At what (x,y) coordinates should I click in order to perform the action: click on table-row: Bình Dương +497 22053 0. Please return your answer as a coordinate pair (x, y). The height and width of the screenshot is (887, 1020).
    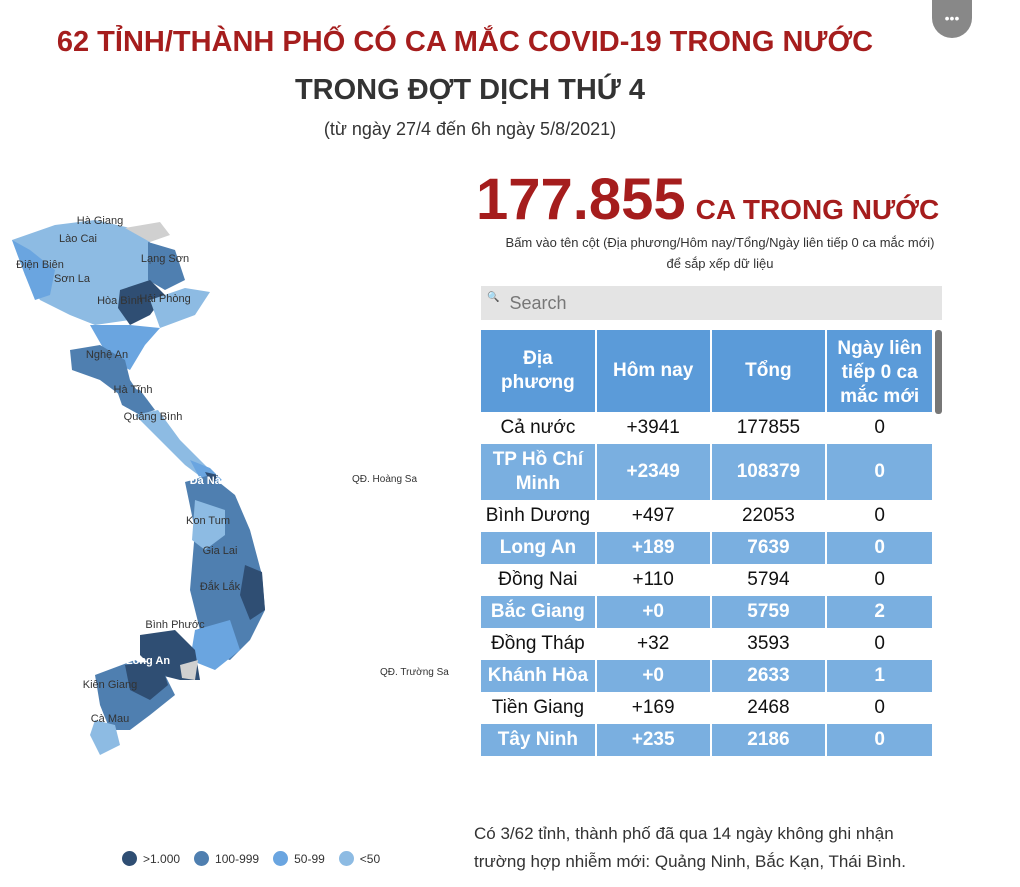
    Looking at the image, I should click on (707, 516).